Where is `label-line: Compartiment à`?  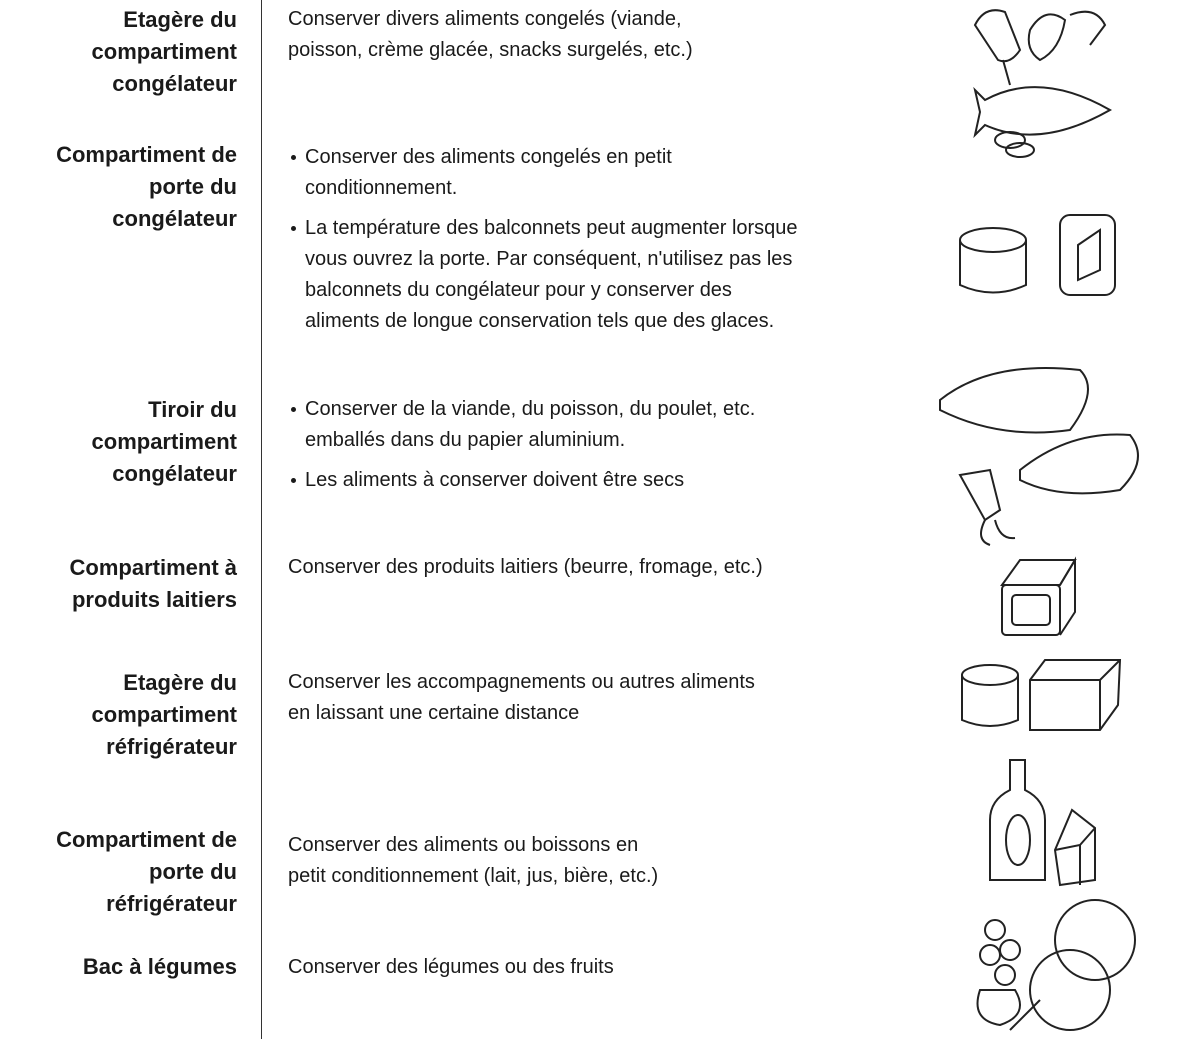
label-line: Compartiment à is located at coordinates (153, 567).